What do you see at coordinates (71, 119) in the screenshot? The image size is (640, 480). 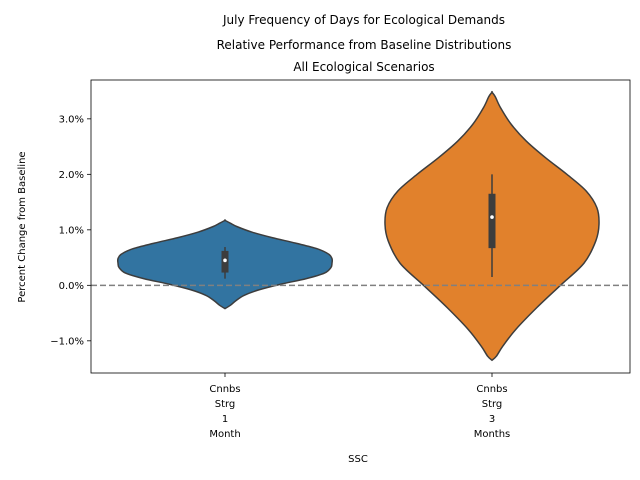 I see `y-tick-label: 3.0%` at bounding box center [71, 119].